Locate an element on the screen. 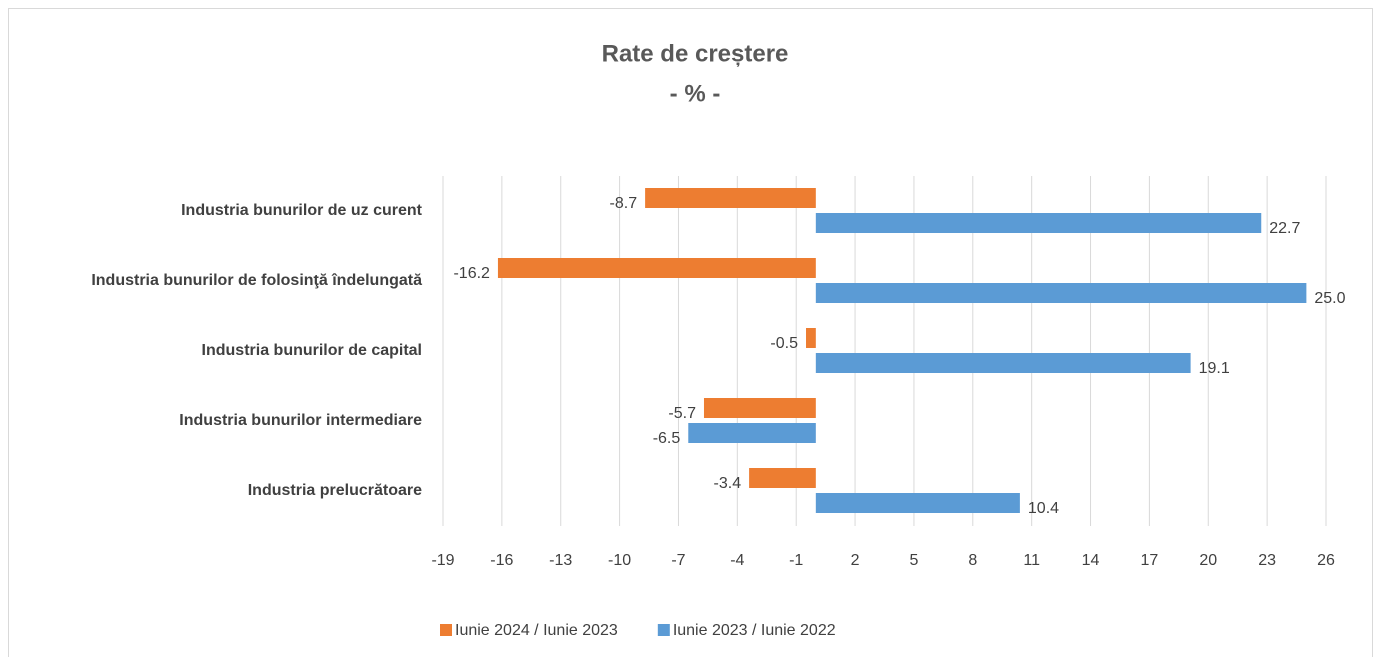  x-tick-label: -7 is located at coordinates (678, 560).